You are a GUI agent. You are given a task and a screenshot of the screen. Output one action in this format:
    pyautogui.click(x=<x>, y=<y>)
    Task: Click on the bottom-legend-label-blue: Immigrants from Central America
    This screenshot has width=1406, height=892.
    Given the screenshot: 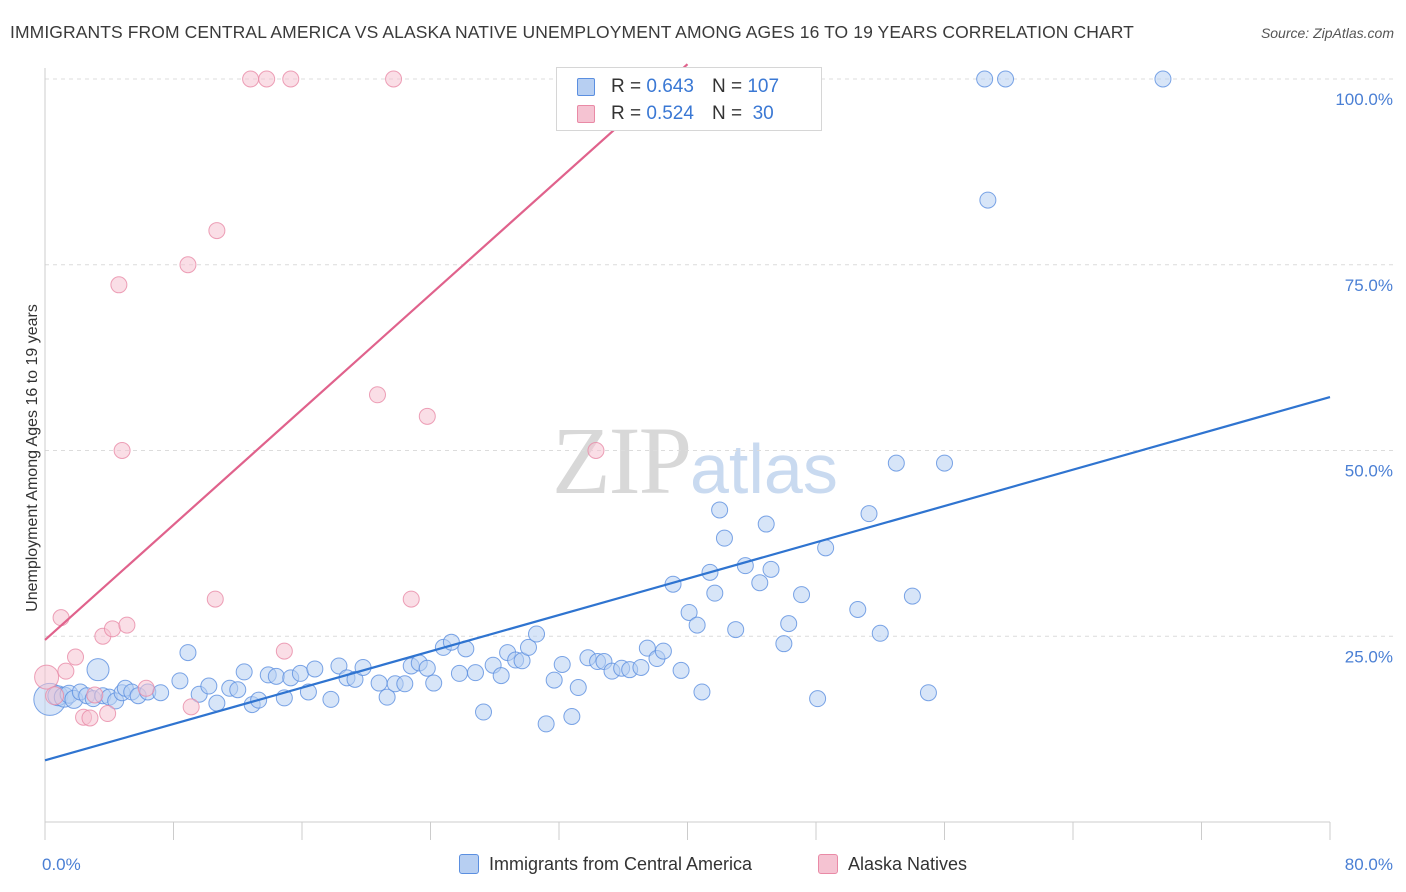 What is the action you would take?
    pyautogui.click(x=621, y=863)
    